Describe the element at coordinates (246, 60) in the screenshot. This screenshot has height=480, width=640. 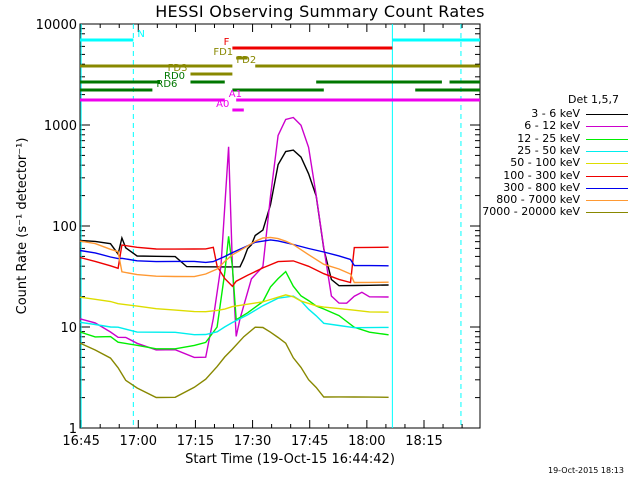
I see `flag-bar-label: FD2` at that location.